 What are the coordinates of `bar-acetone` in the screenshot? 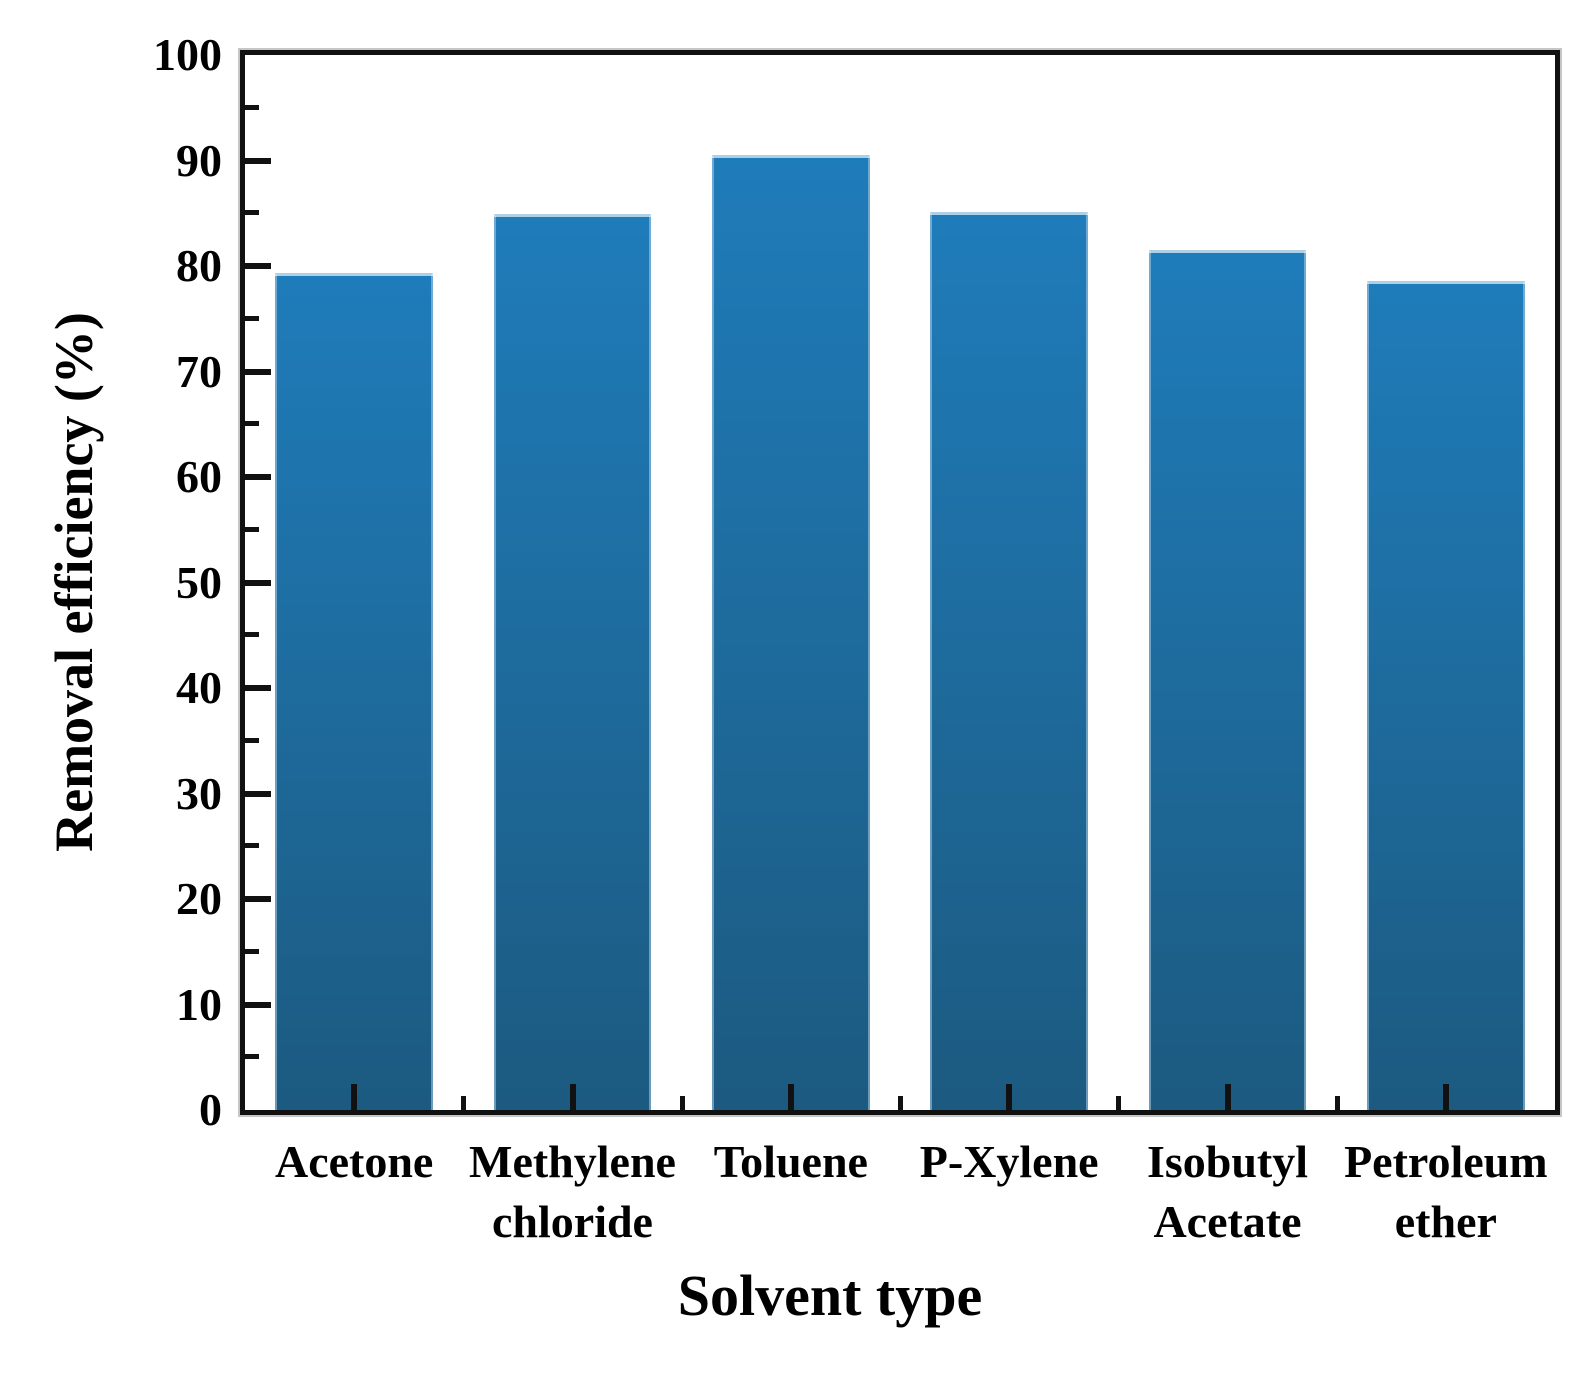 It's located at (354, 691).